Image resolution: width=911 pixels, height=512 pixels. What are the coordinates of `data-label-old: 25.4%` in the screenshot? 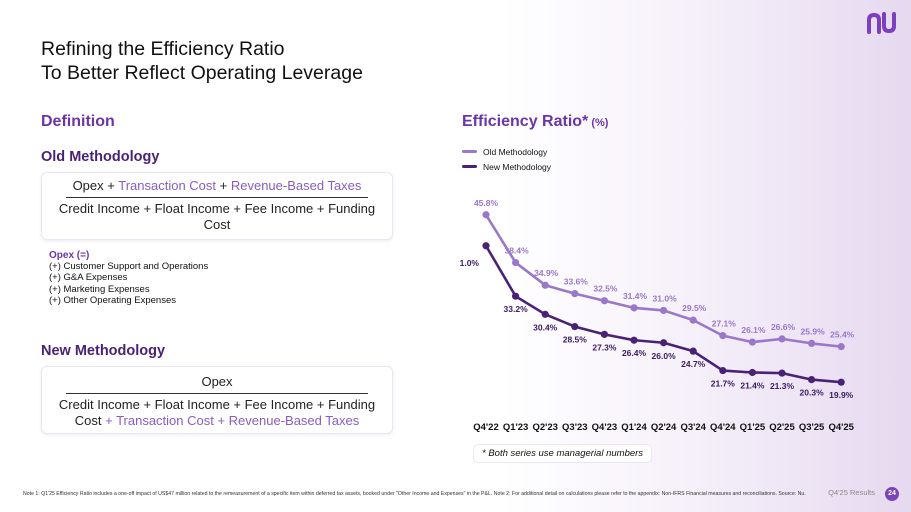 It's located at (842, 335).